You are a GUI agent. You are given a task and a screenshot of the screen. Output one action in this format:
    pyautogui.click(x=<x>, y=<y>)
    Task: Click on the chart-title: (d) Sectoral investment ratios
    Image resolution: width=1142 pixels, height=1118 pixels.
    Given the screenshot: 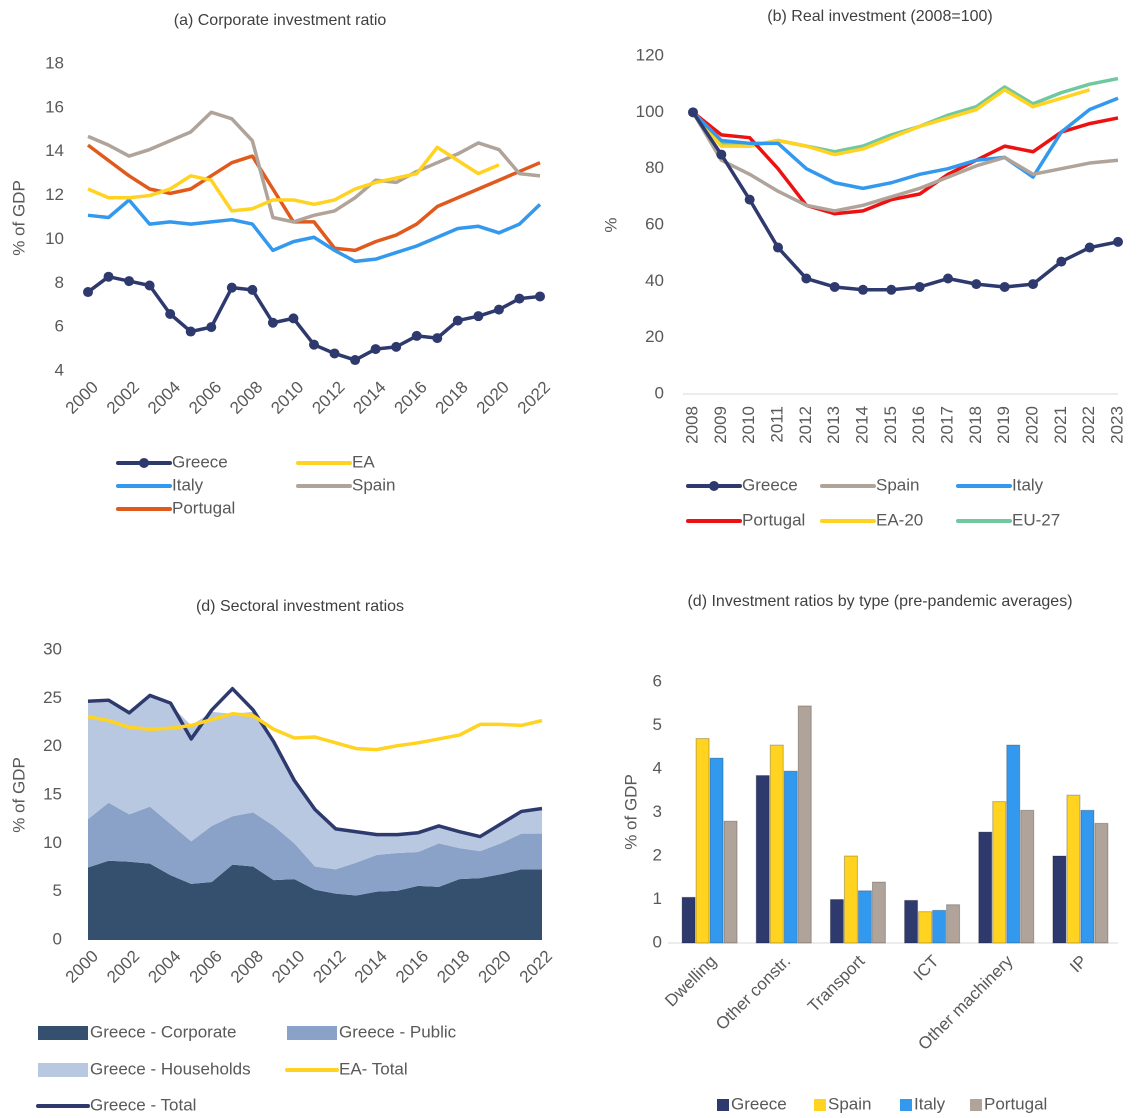 What is the action you would take?
    pyautogui.click(x=300, y=606)
    